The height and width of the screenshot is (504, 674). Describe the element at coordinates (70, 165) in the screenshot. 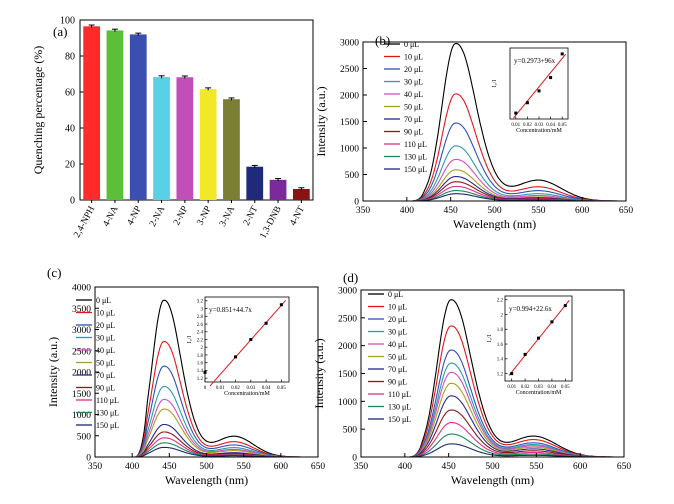

I see `y-tick-label: 20` at that location.